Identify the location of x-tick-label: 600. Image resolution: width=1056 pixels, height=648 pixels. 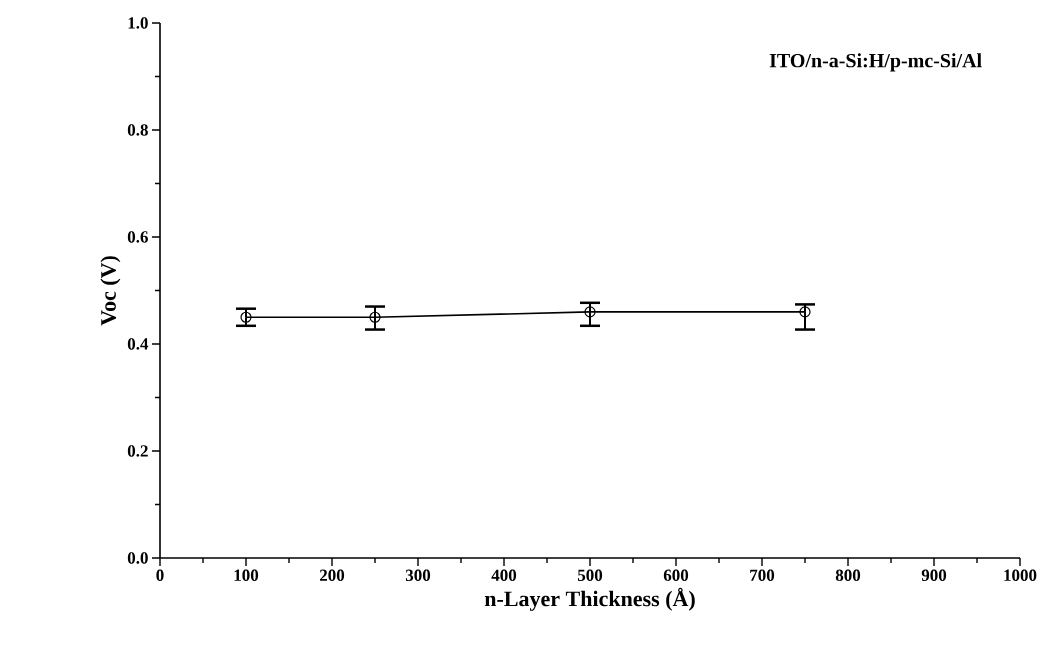
(676, 575).